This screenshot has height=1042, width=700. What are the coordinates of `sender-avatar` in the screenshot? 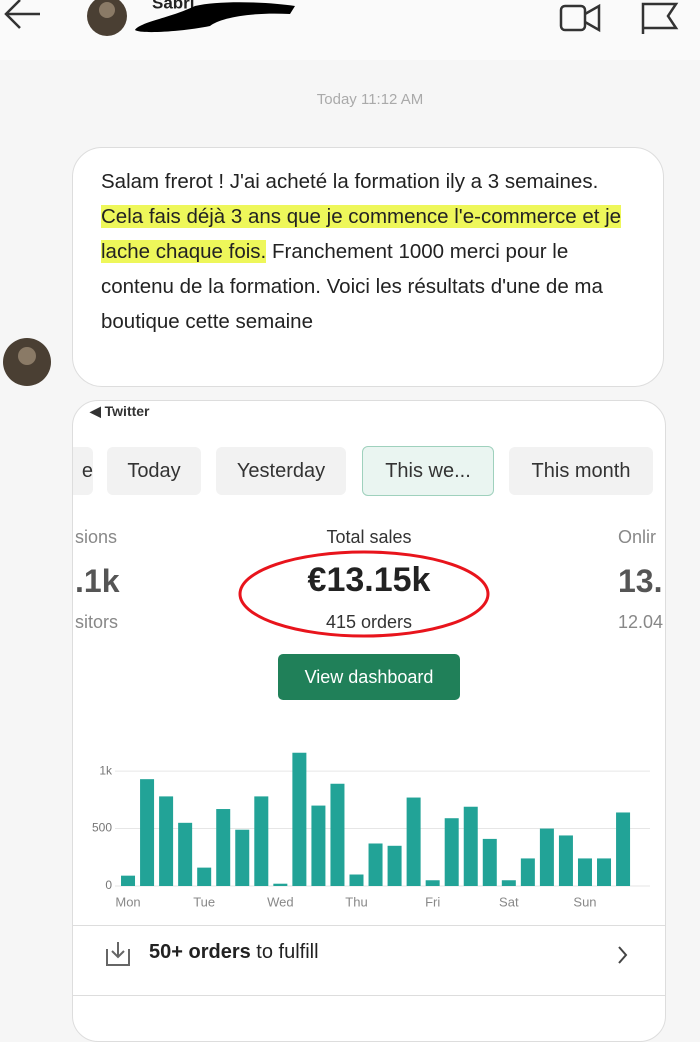 It's located at (27, 362).